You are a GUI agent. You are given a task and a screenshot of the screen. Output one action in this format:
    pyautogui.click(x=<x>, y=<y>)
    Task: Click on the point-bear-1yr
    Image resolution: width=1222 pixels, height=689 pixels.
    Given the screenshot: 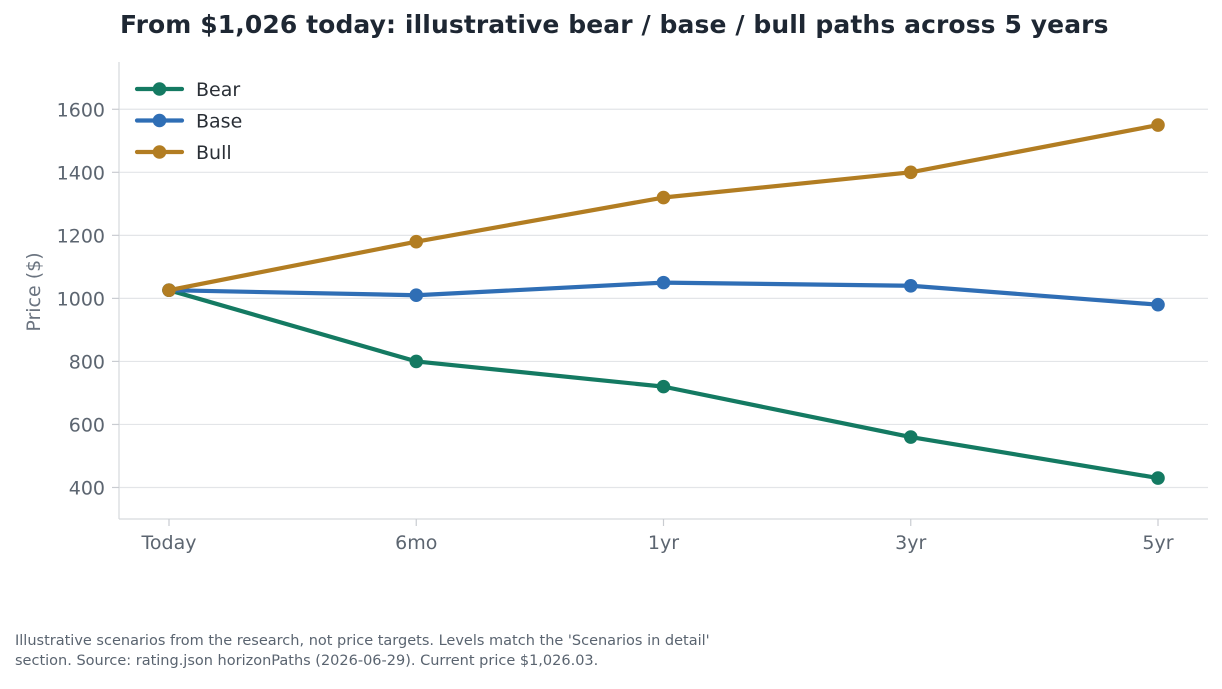 What is the action you would take?
    pyautogui.click(x=663, y=386)
    